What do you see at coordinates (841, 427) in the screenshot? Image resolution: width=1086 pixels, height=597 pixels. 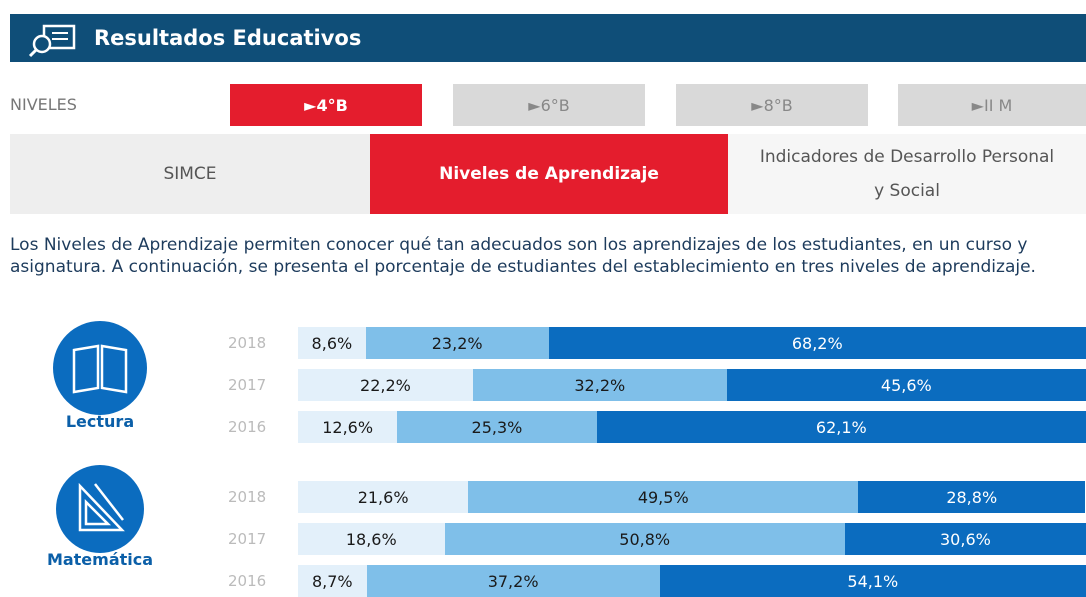 I see `bar-segment: 62,1%` at bounding box center [841, 427].